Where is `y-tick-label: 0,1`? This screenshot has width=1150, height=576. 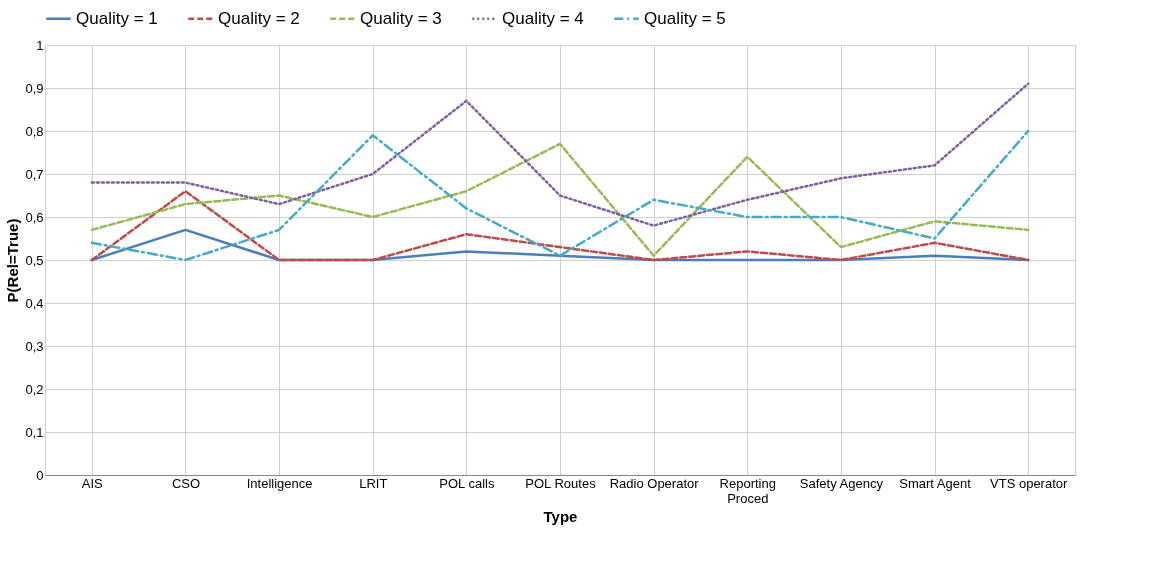 y-tick-label: 0,1 is located at coordinates (34, 432).